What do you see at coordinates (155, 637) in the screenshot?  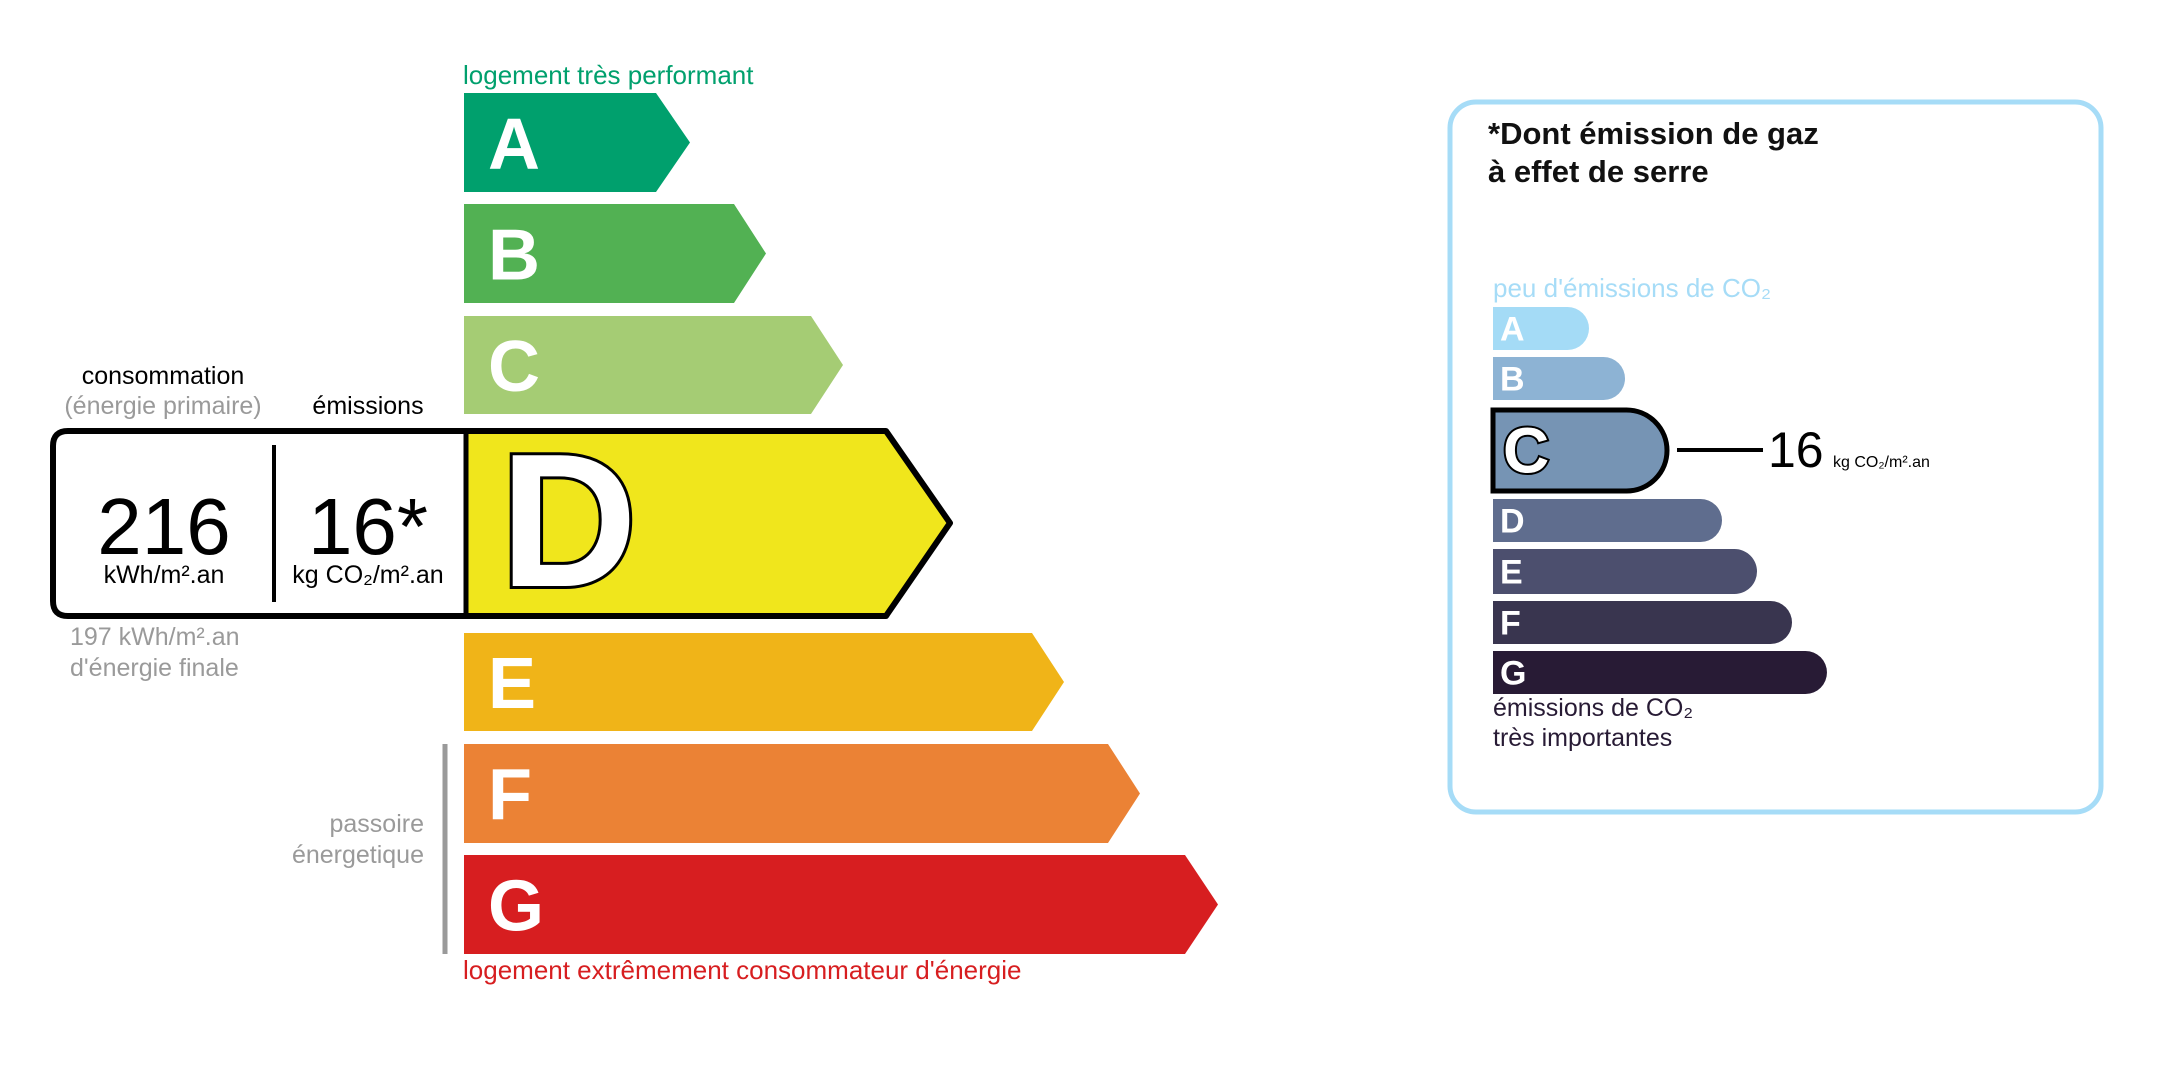 I see `final-energy-value: 197 kWh/m².an` at bounding box center [155, 637].